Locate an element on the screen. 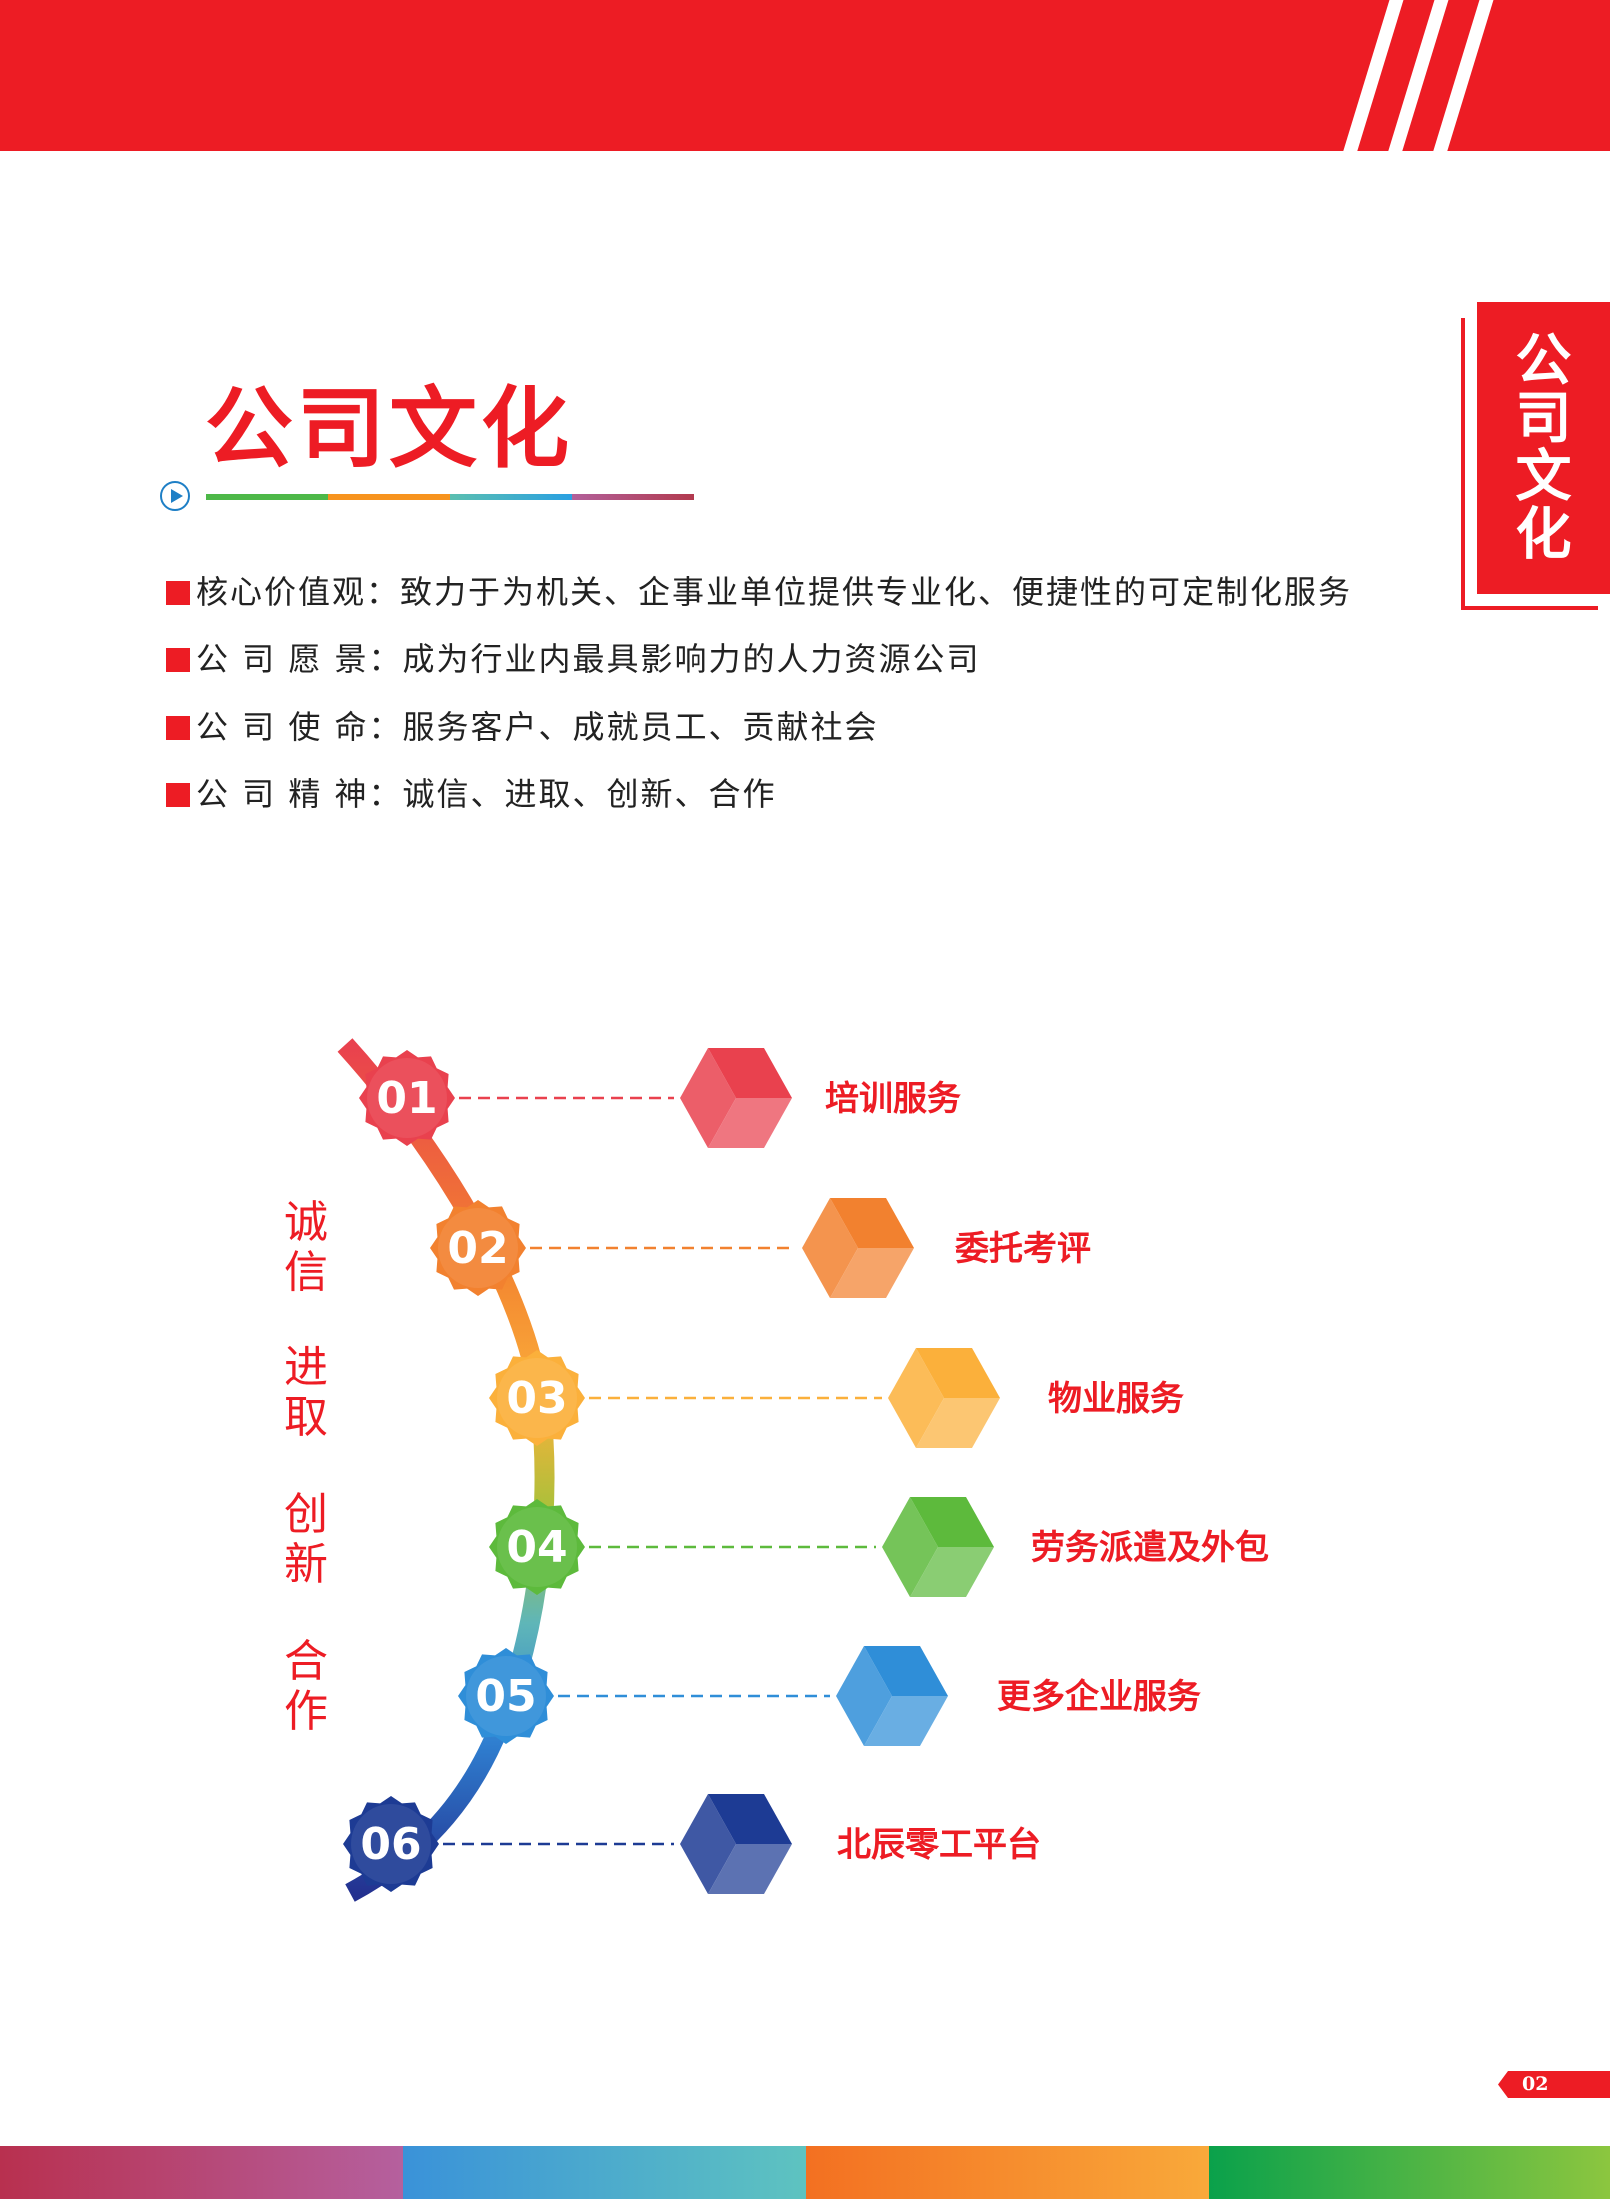  culture-item-label: 公 司 愿 景： is located at coordinates (299, 659).